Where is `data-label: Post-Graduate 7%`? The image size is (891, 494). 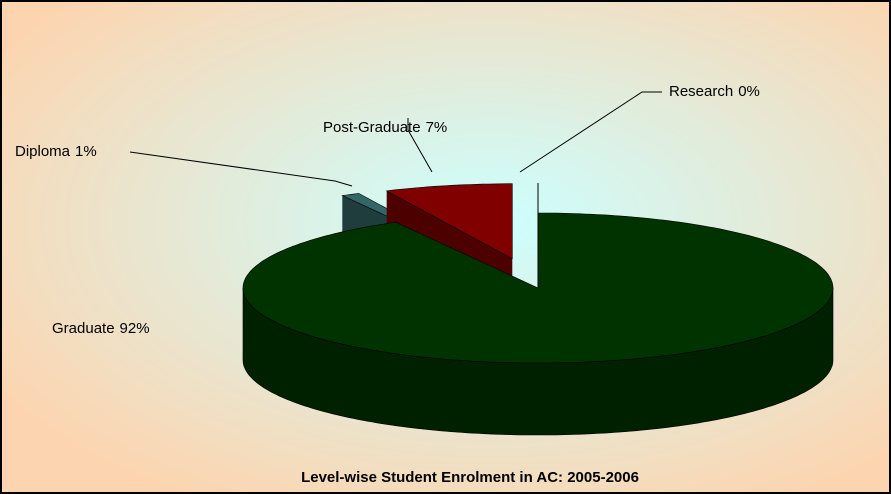 data-label: Post-Graduate 7% is located at coordinates (385, 127).